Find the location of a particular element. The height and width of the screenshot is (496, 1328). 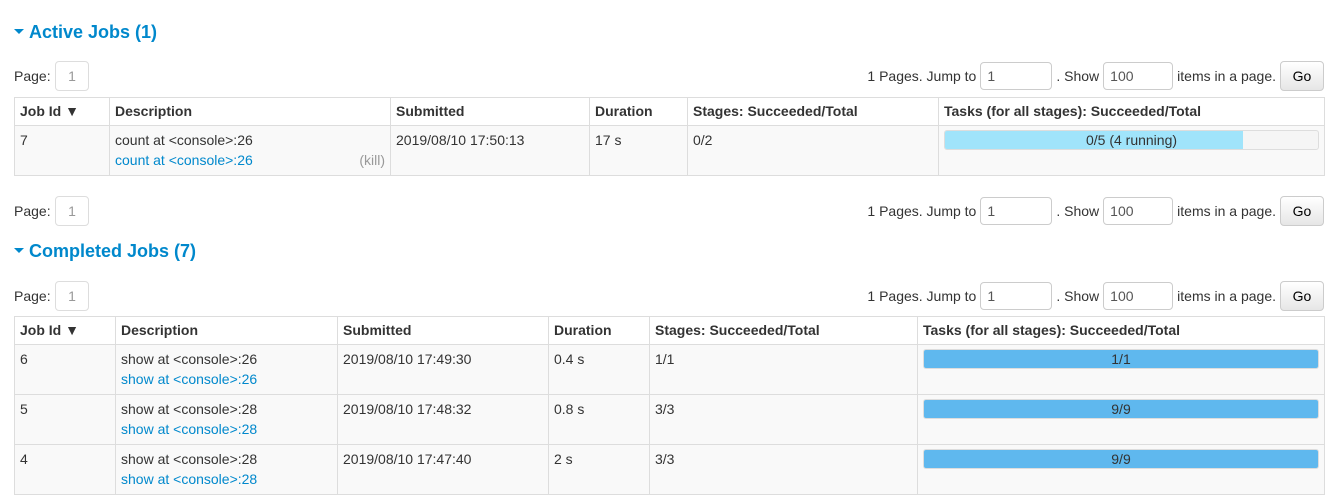

progress-text: 1/1 is located at coordinates (1121, 359).